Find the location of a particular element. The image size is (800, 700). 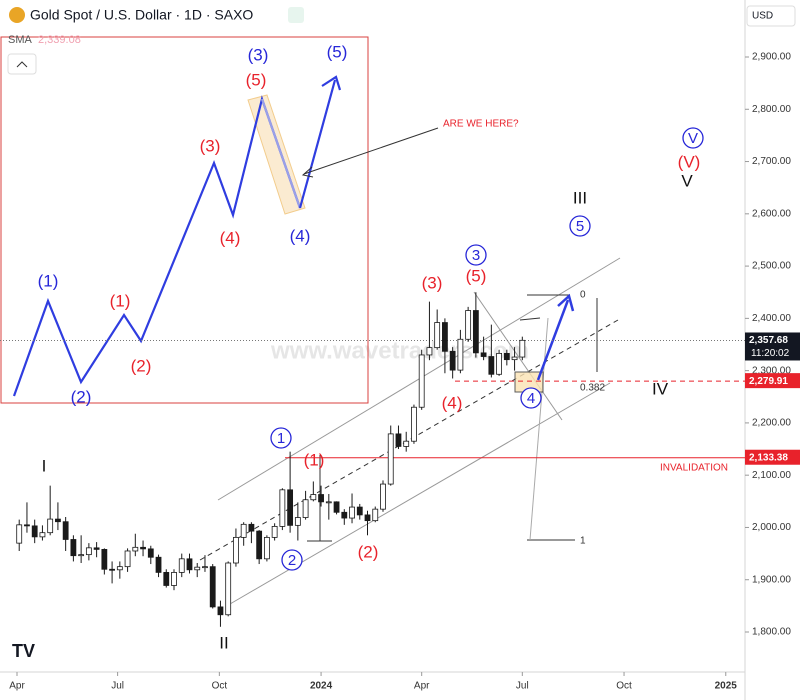

wave-label: 2 is located at coordinates (292, 560).